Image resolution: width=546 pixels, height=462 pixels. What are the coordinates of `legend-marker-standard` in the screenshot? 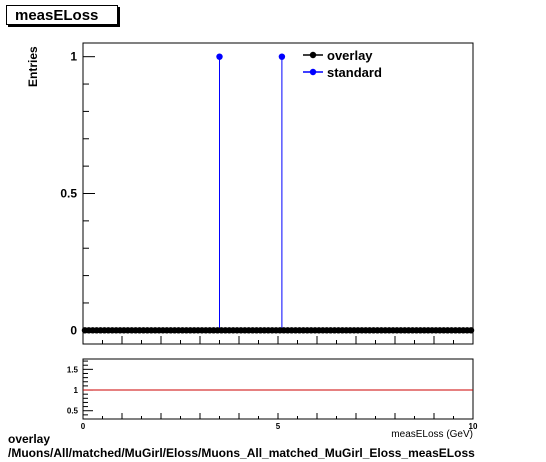 It's located at (313, 72).